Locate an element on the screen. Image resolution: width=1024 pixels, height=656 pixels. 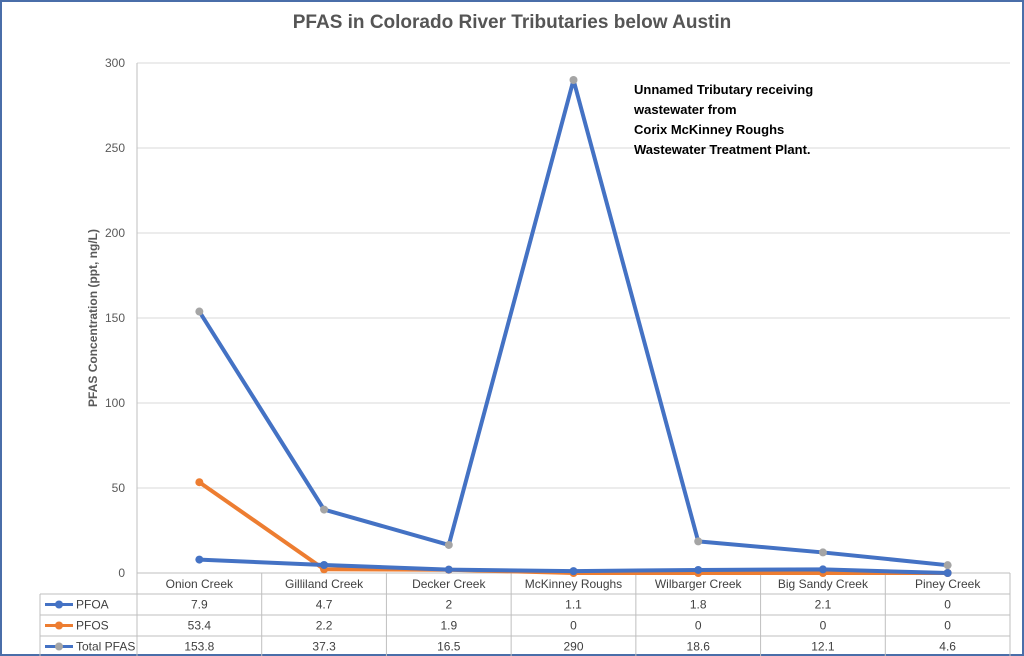
data-table-value: 2 is located at coordinates (448, 605).